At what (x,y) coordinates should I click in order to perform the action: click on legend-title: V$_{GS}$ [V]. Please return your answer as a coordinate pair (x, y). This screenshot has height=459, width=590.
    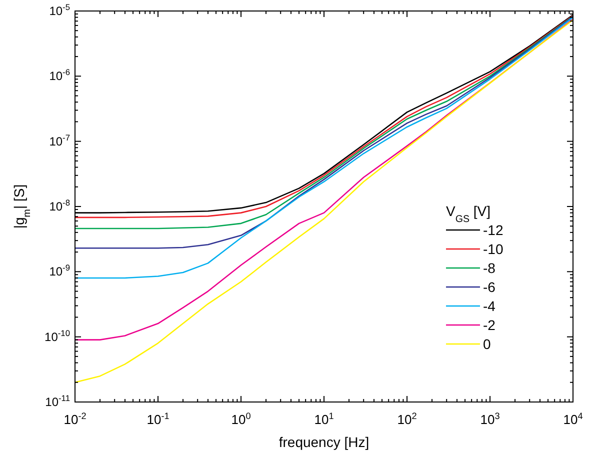
    Looking at the image, I should click on (468, 213).